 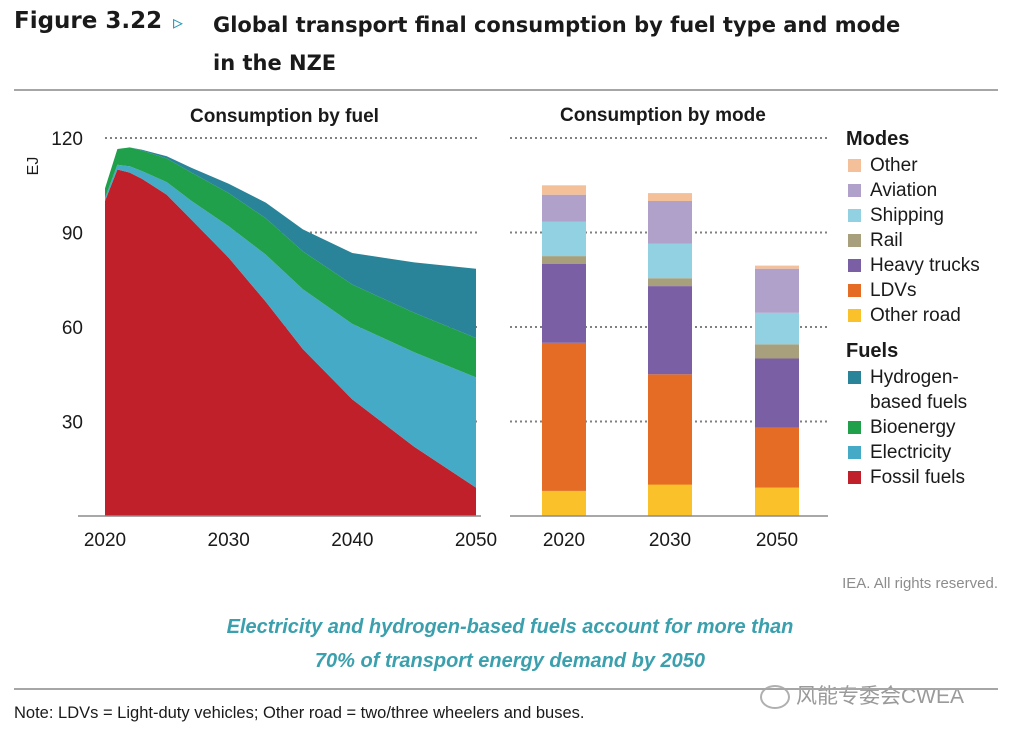 I want to click on legend-label-hydrogen-based-fuels: Hydrogen-based fuels, so click(x=919, y=390).